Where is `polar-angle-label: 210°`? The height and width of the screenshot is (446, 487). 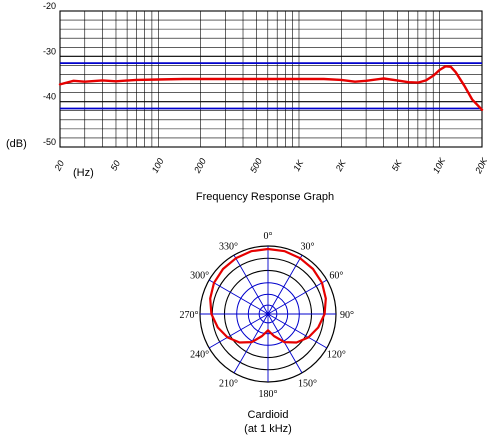
polar-angle-label: 210° is located at coordinates (228, 383).